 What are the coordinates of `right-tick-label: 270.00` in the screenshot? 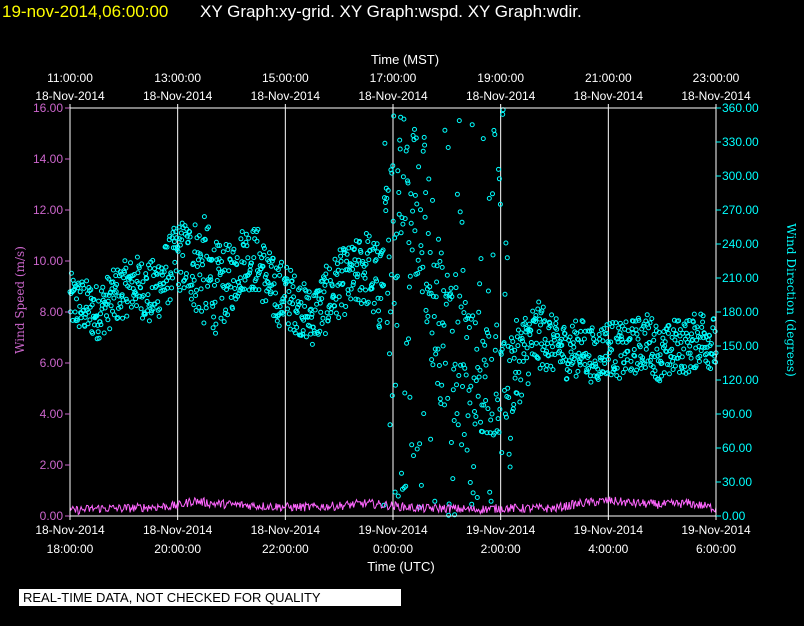 It's located at (740, 210).